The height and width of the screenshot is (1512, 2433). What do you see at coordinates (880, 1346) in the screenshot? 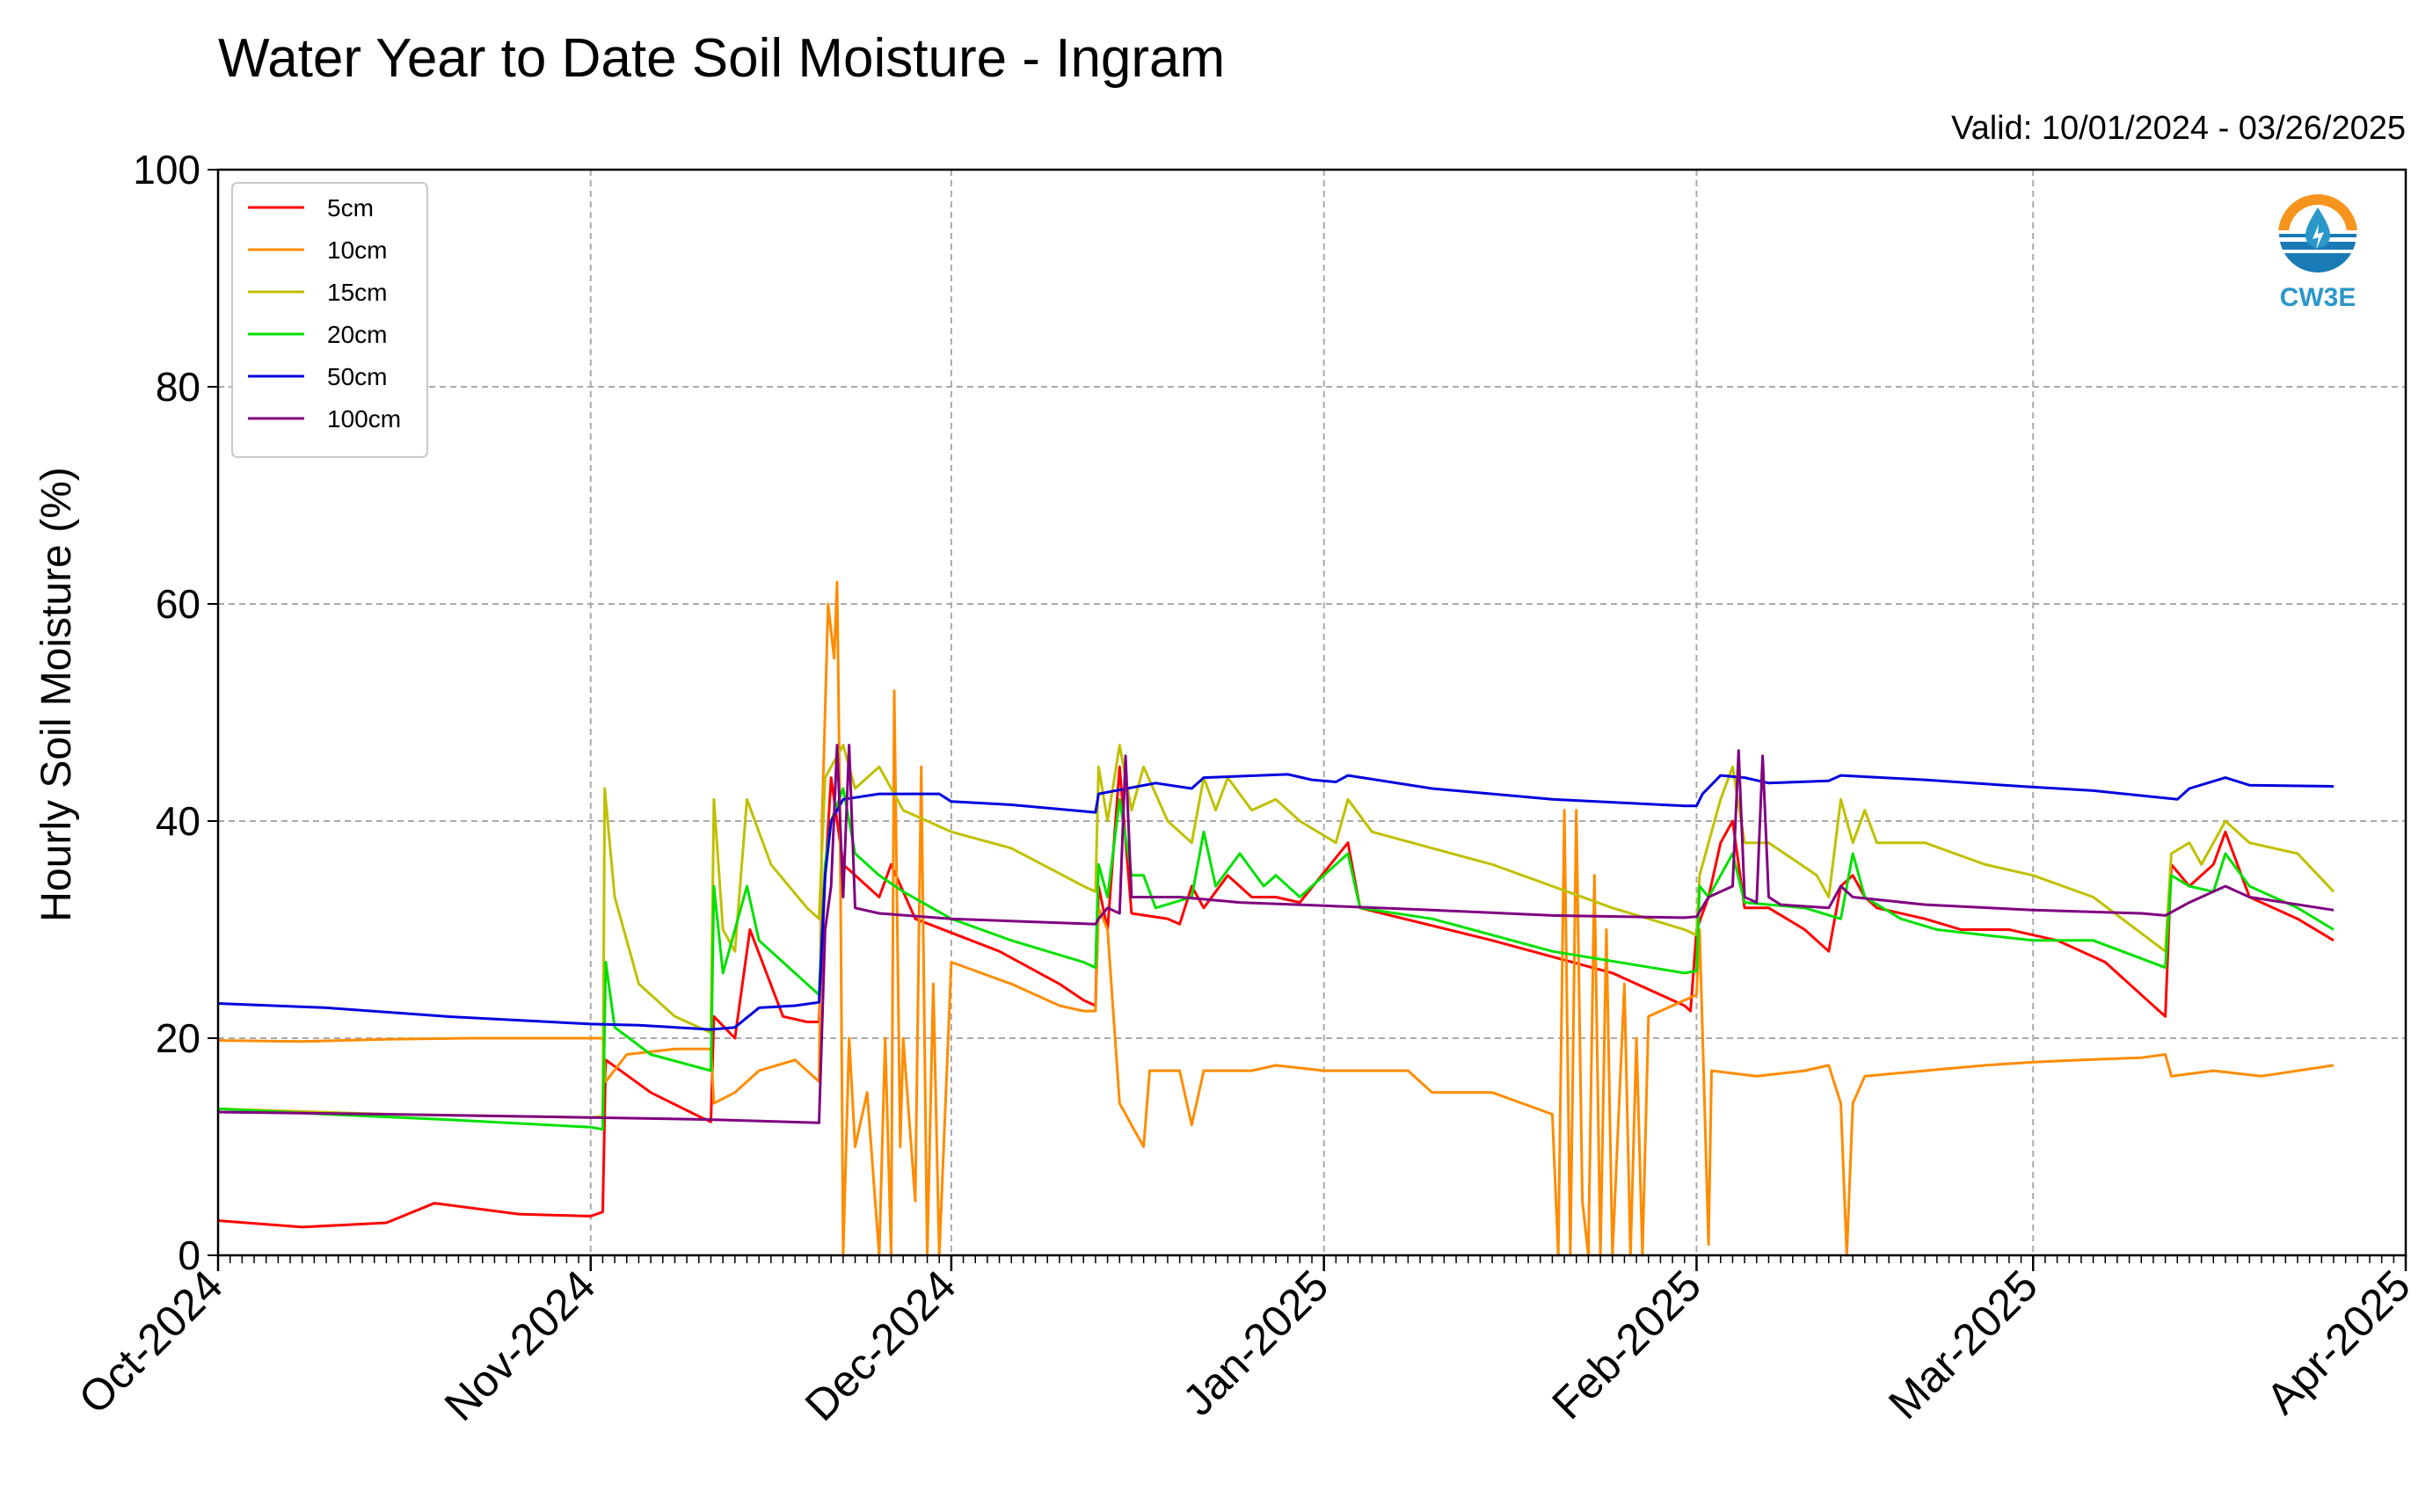
I see `x-tick-label: Dec-2024` at bounding box center [880, 1346].